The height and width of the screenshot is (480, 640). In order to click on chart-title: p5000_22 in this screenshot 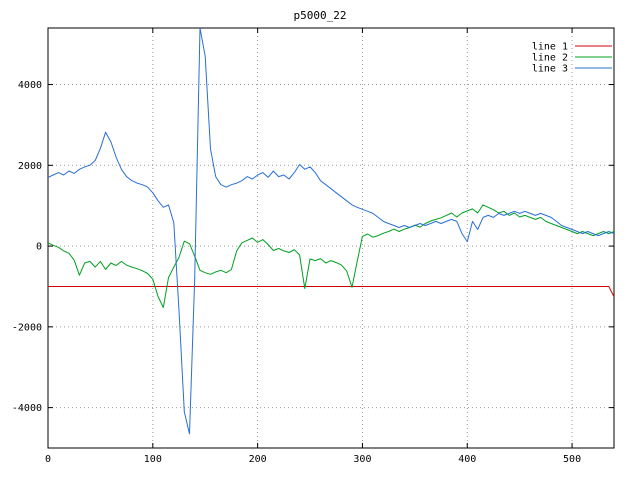, I will do `click(320, 15)`.